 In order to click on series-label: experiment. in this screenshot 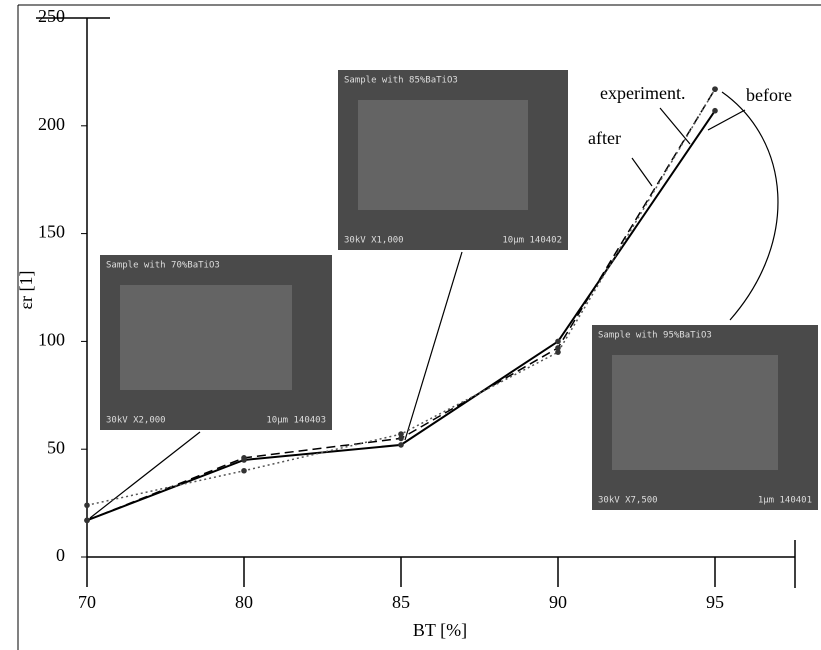, I will do `click(642, 93)`.